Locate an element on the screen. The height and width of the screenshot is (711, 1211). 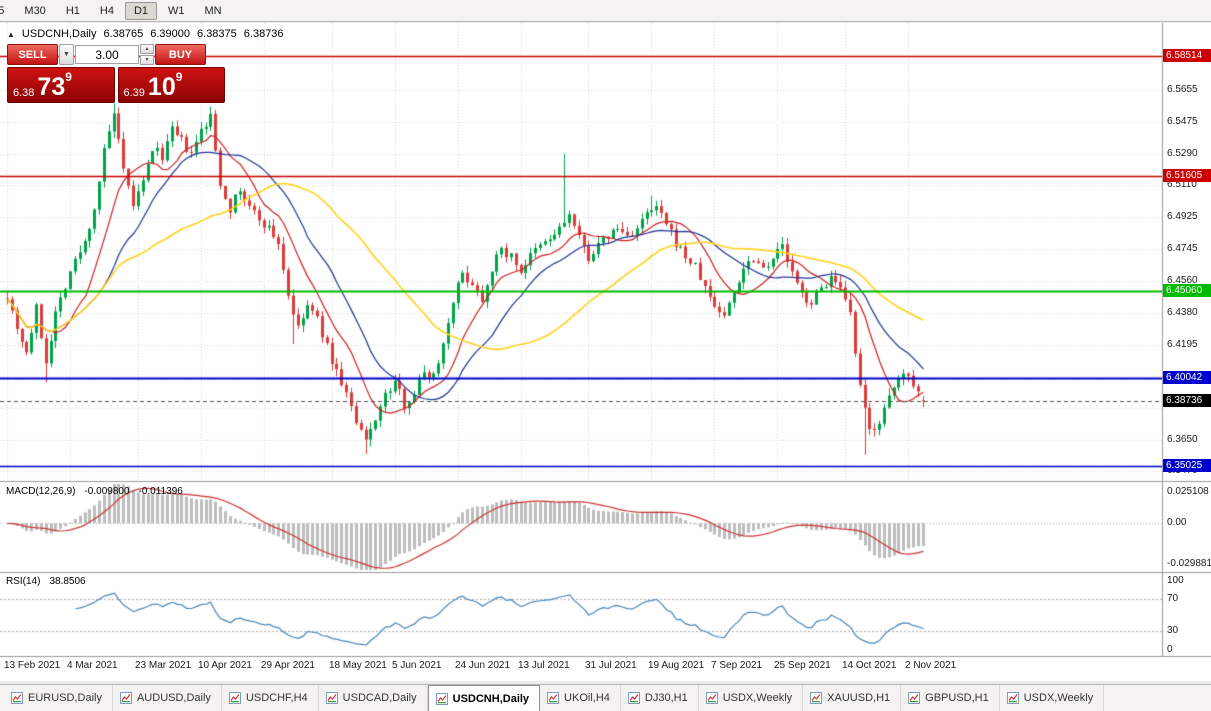
chart-tab-label: XAUUSD,H1 is located at coordinates (859, 698).